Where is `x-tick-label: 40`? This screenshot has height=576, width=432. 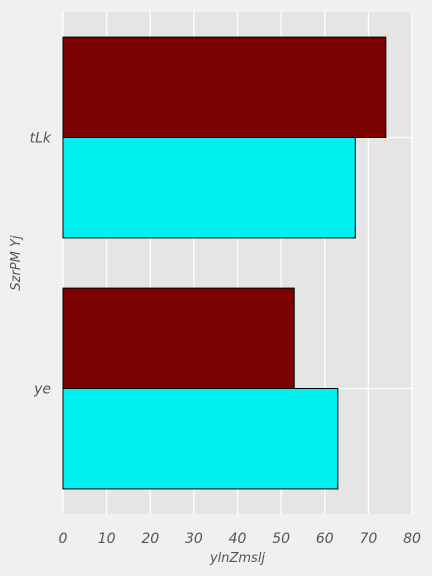 x-tick-label: 40 is located at coordinates (238, 539).